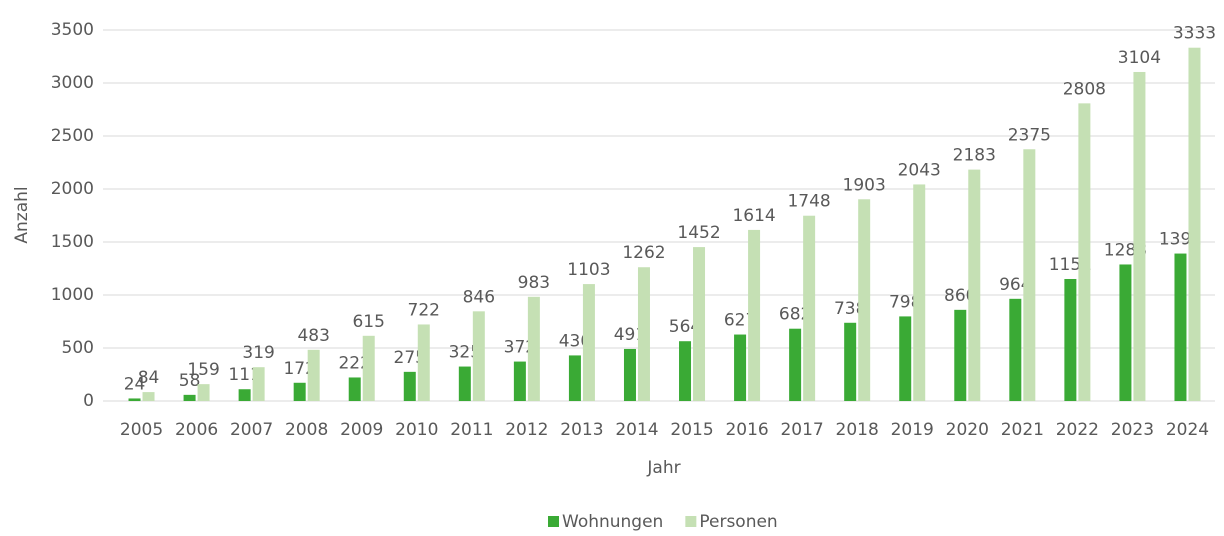 This screenshot has height=536, width=1224. I want to click on value-label: 3333, so click(1194, 34).